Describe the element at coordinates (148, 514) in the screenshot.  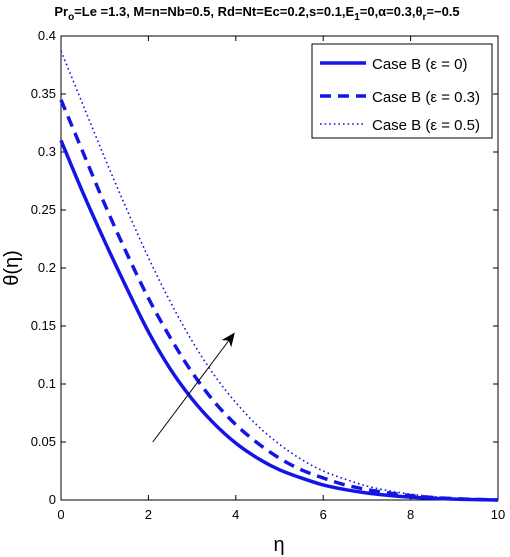
I see `x-tick-label: 2` at that location.